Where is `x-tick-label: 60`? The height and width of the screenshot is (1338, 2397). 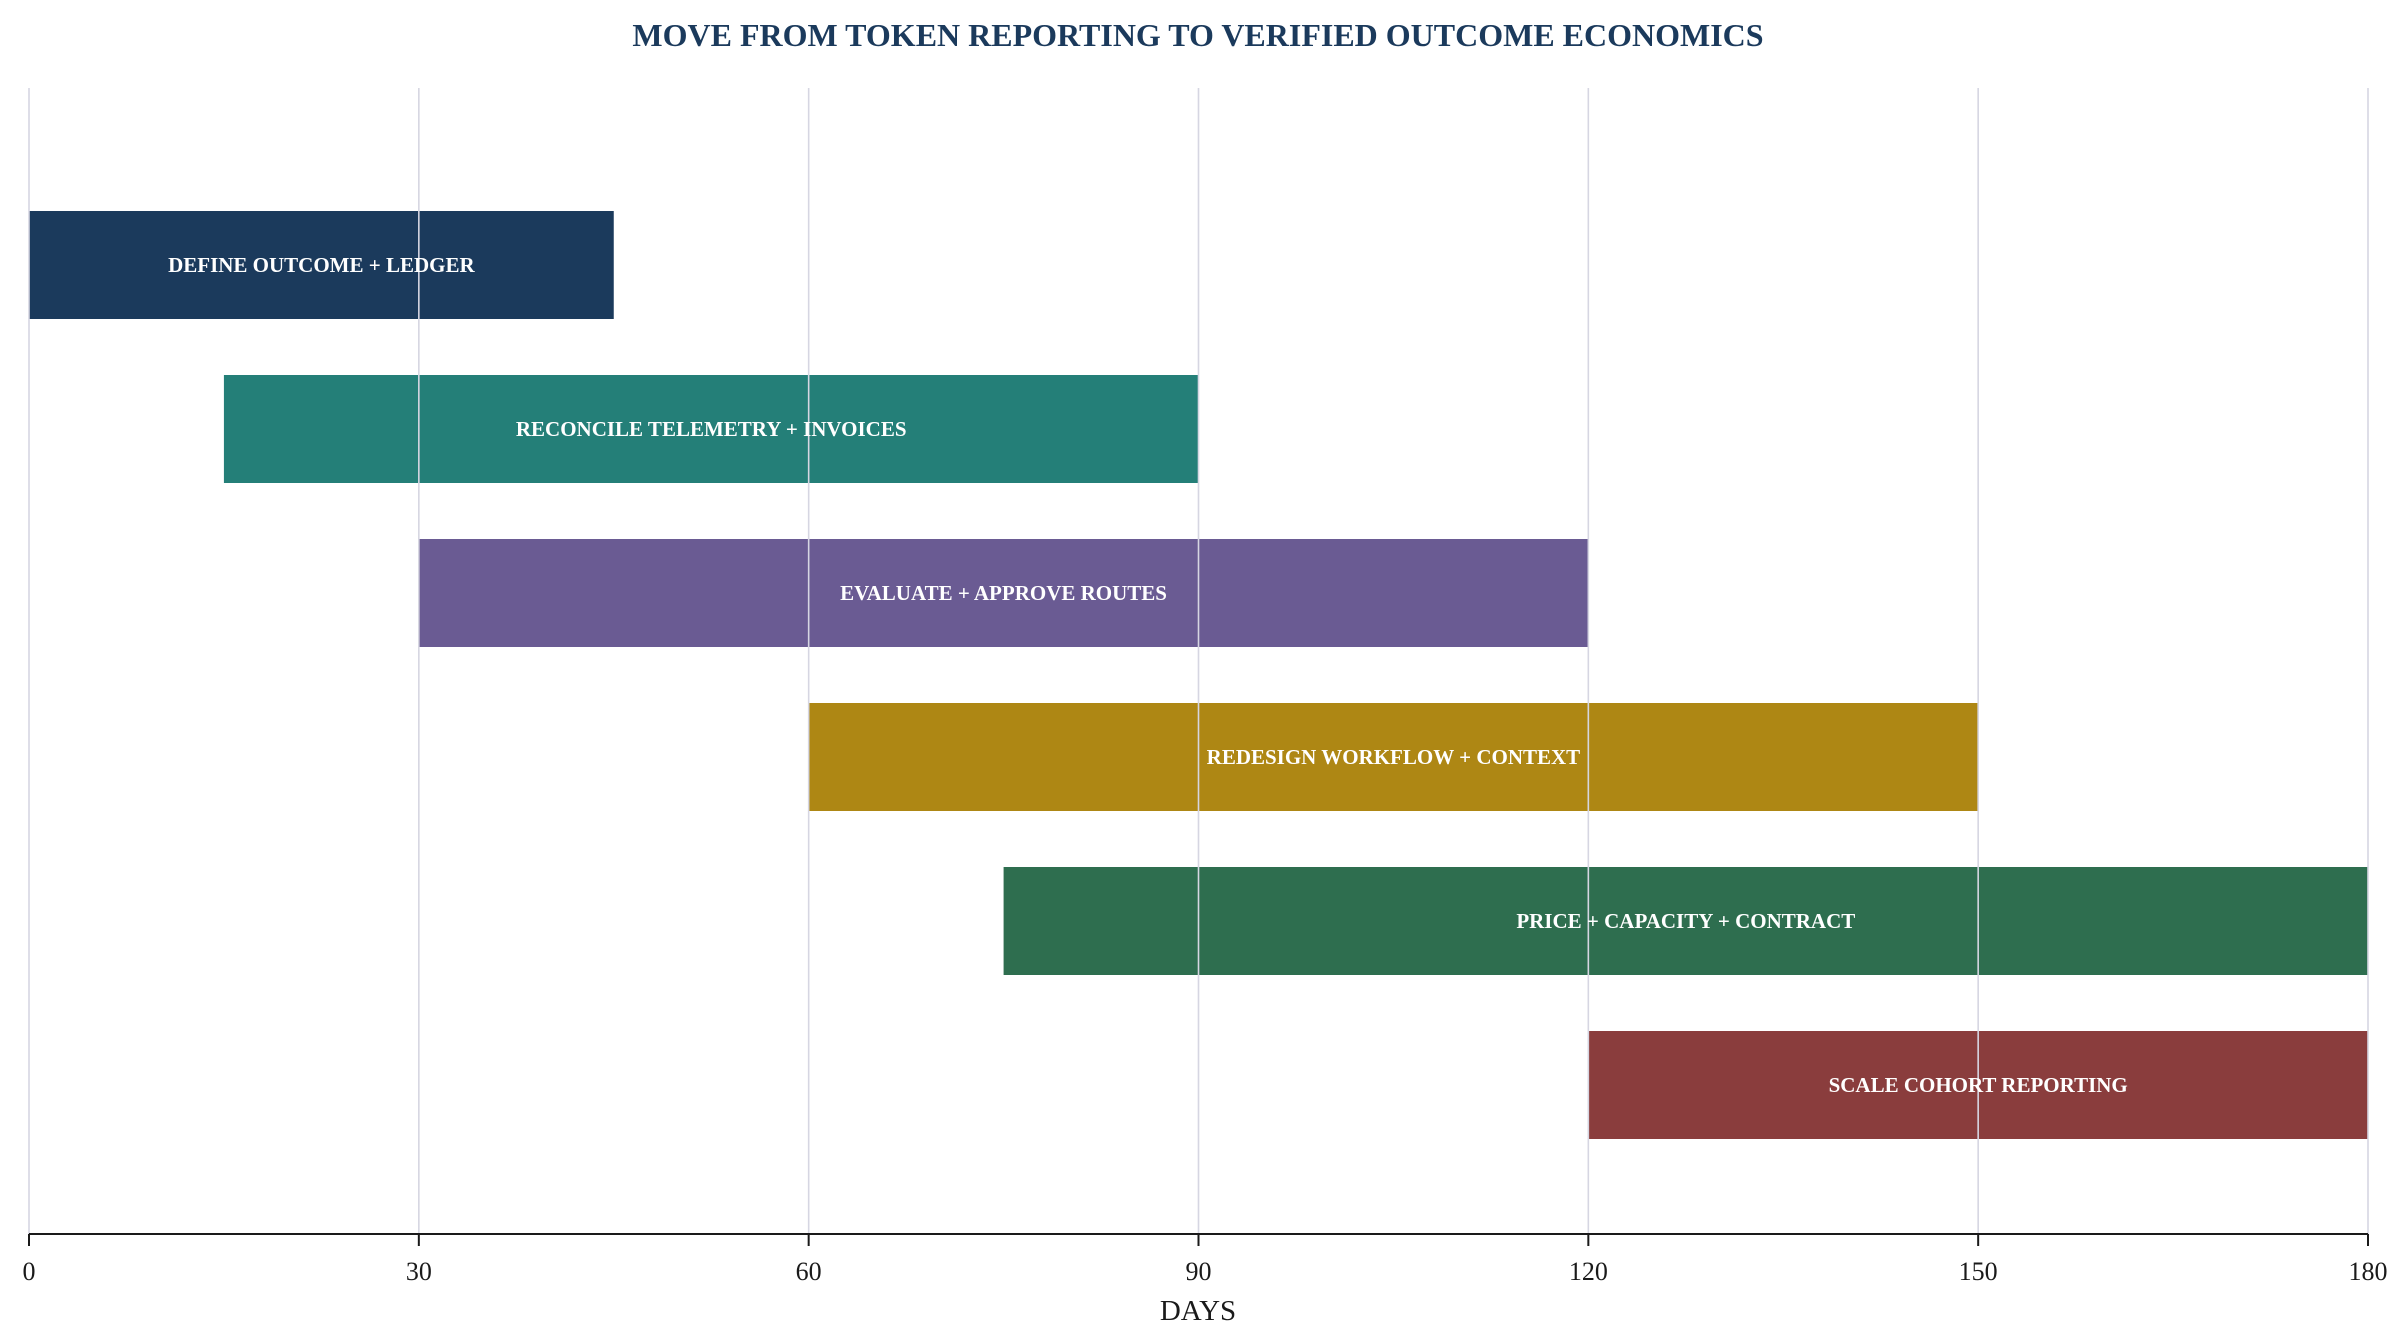 x-tick-label: 60 is located at coordinates (809, 1271).